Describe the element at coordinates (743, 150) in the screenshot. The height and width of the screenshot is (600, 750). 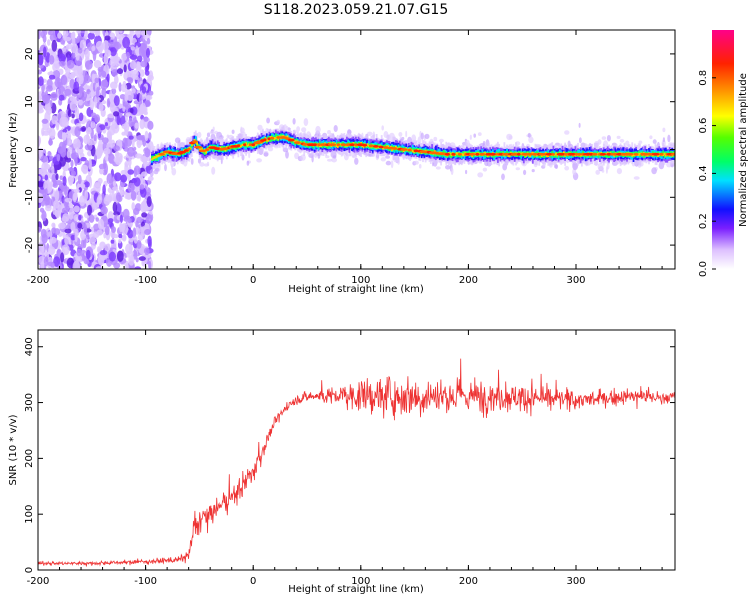
I see `colorbar-label: Normalized spectral amplitude` at that location.